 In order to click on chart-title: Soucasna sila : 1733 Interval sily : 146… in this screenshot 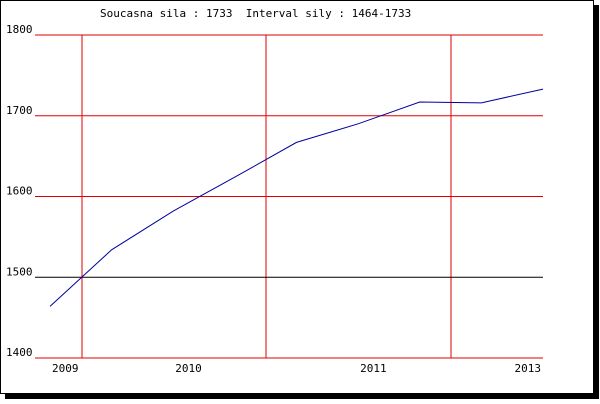, I will do `click(255, 13)`.